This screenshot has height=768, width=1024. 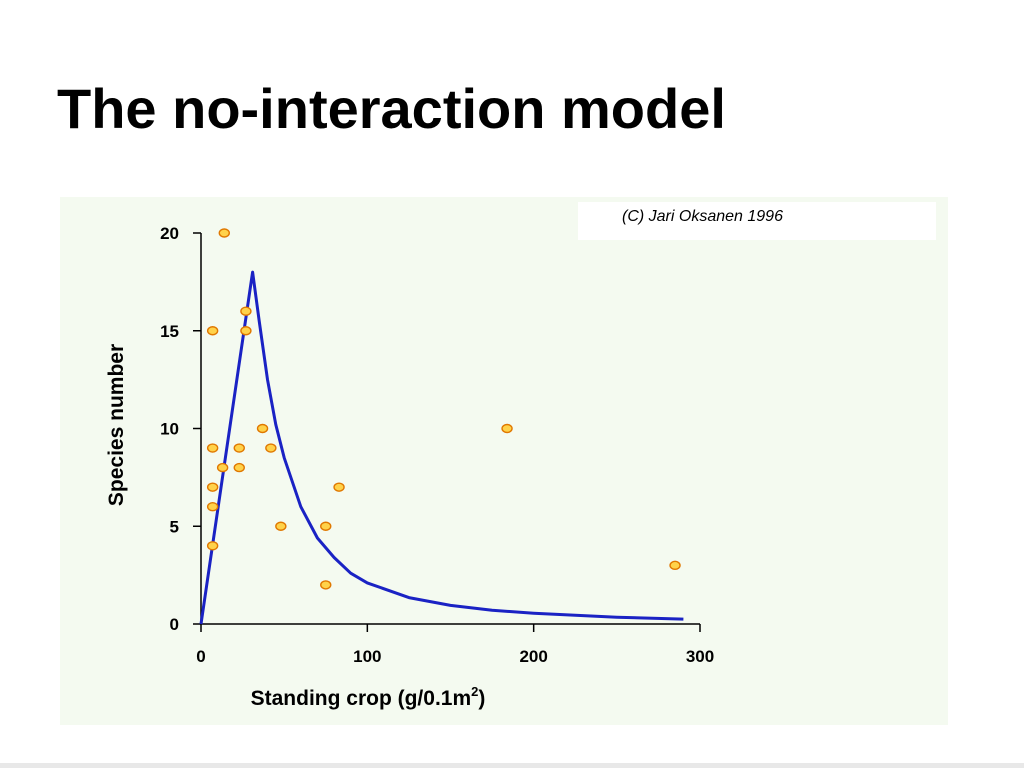 I want to click on y-tick-label: 15, so click(x=169, y=331).